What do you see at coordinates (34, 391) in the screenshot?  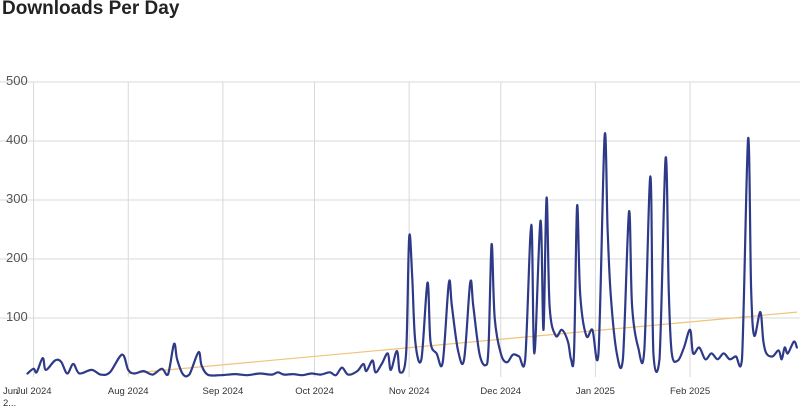 I see `x-tick-label: Jul 2024` at bounding box center [34, 391].